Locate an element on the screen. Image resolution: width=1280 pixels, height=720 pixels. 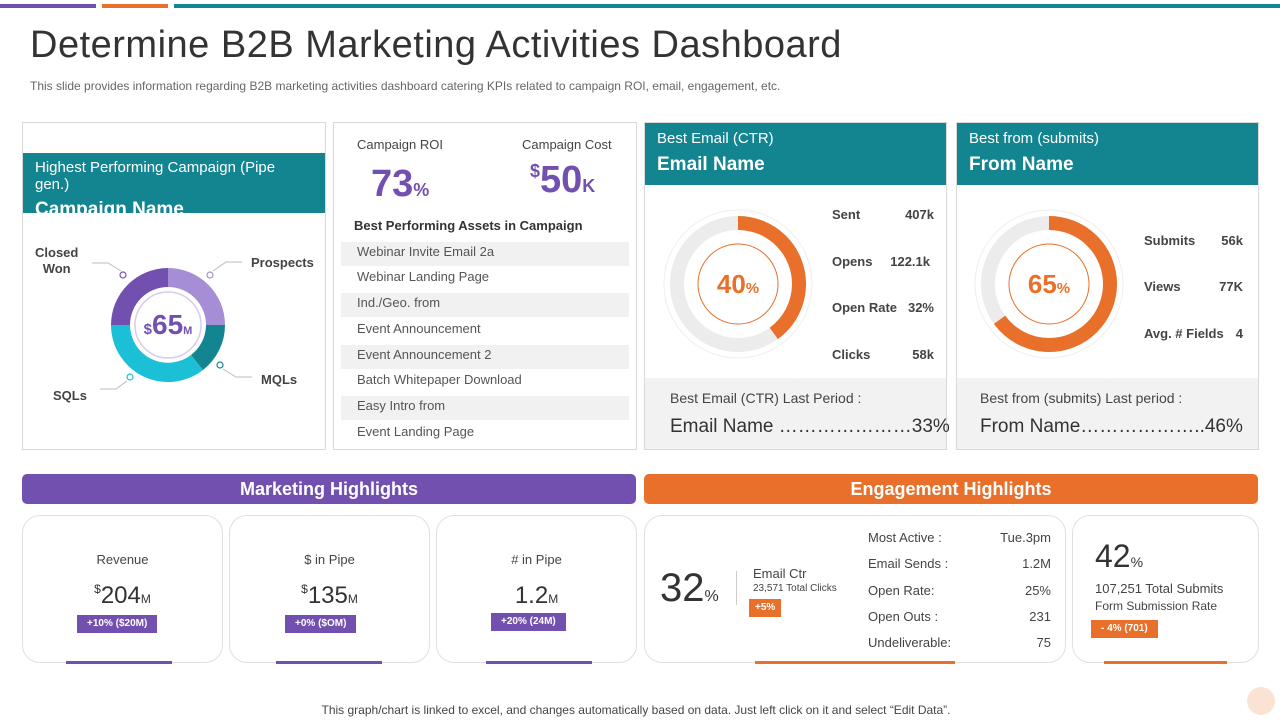
pipe-value-unit: M is located at coordinates (352, 599).